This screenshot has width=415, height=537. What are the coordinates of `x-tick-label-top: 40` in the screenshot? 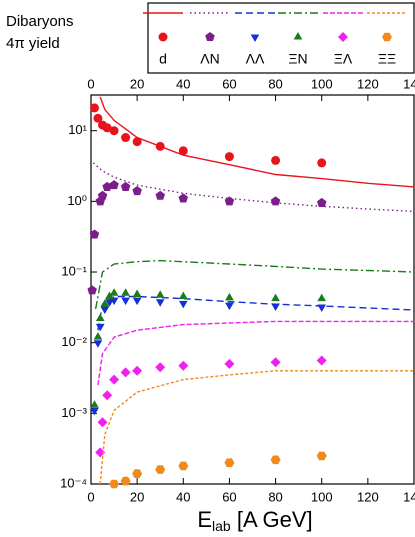 It's located at (183, 83).